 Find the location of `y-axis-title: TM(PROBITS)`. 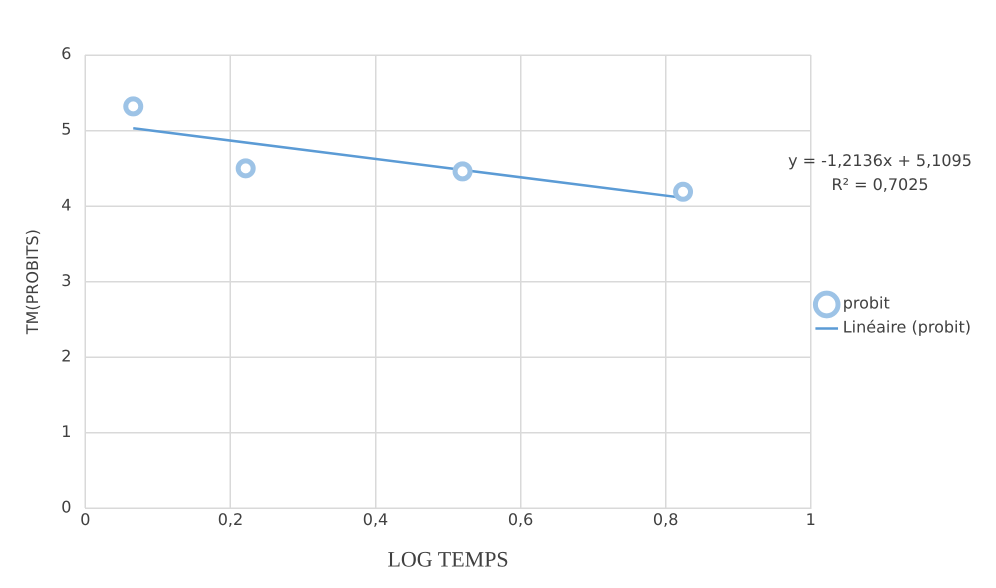

y-axis-title: TM(PROBITS) is located at coordinates (32, 282).